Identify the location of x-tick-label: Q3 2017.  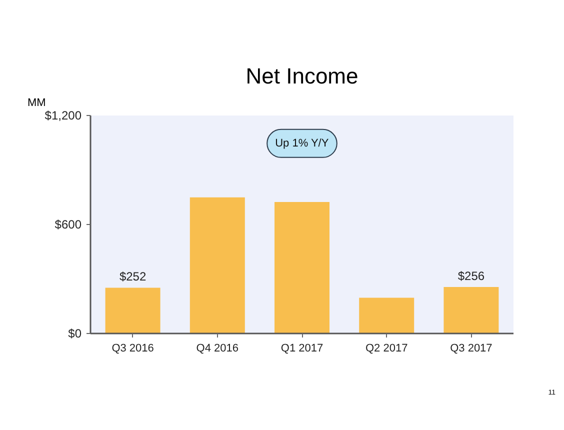
(471, 348).